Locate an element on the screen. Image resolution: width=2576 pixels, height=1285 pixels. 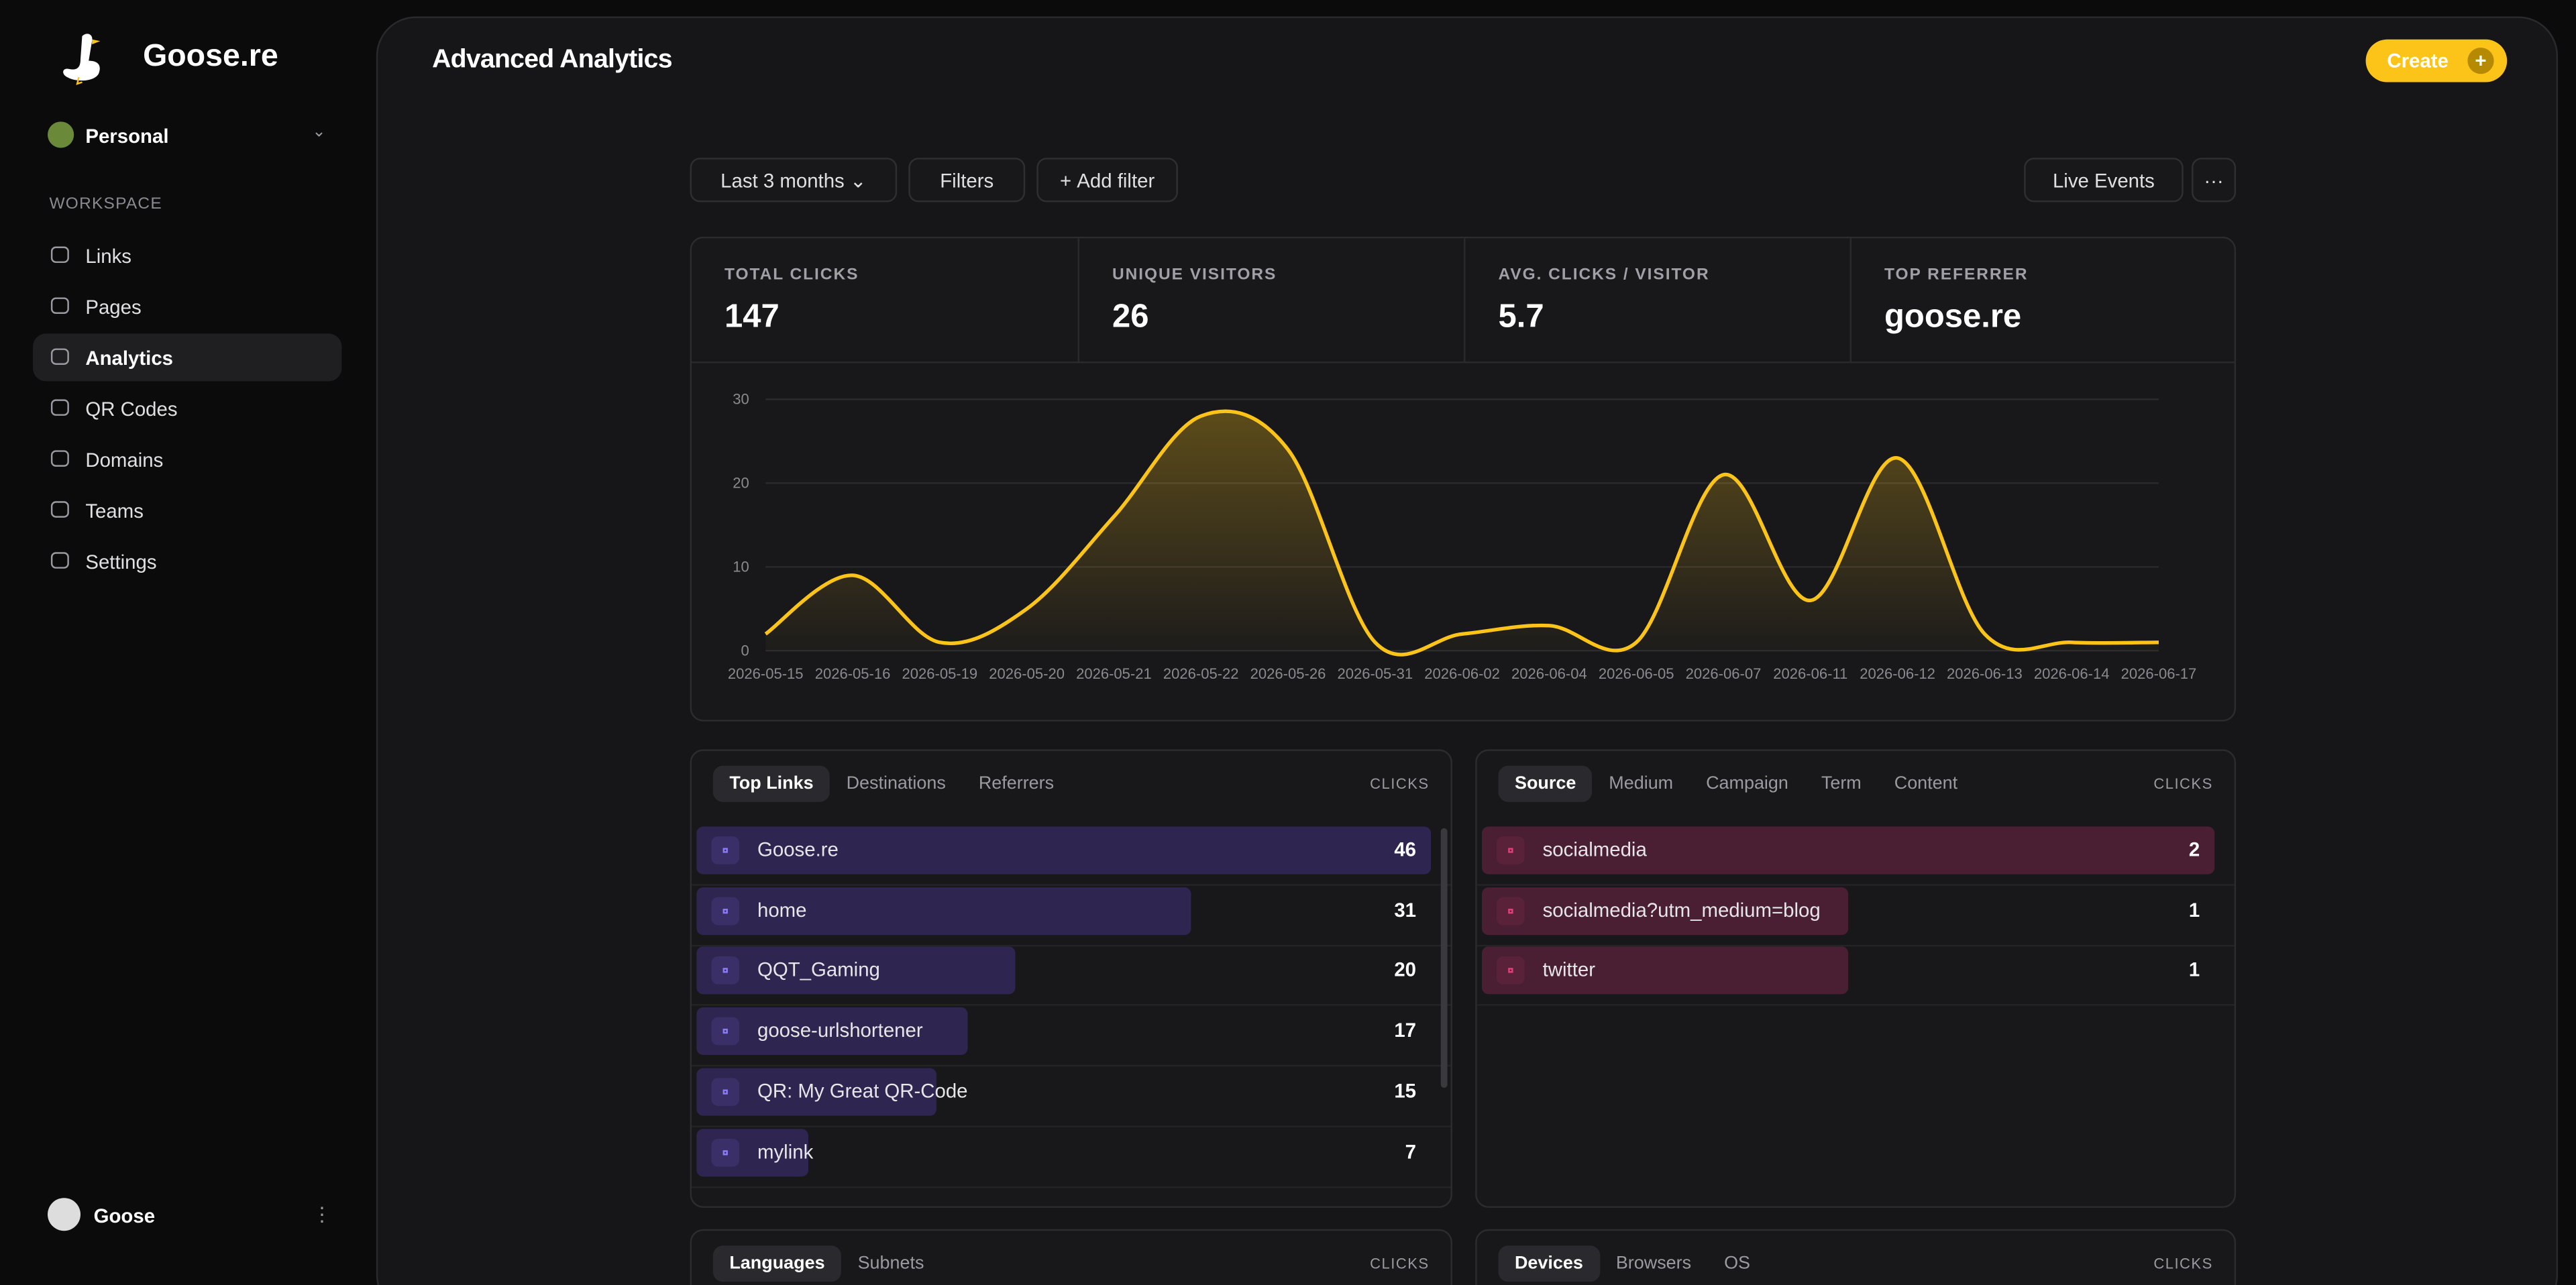
filters-label: Filters is located at coordinates (967, 180).